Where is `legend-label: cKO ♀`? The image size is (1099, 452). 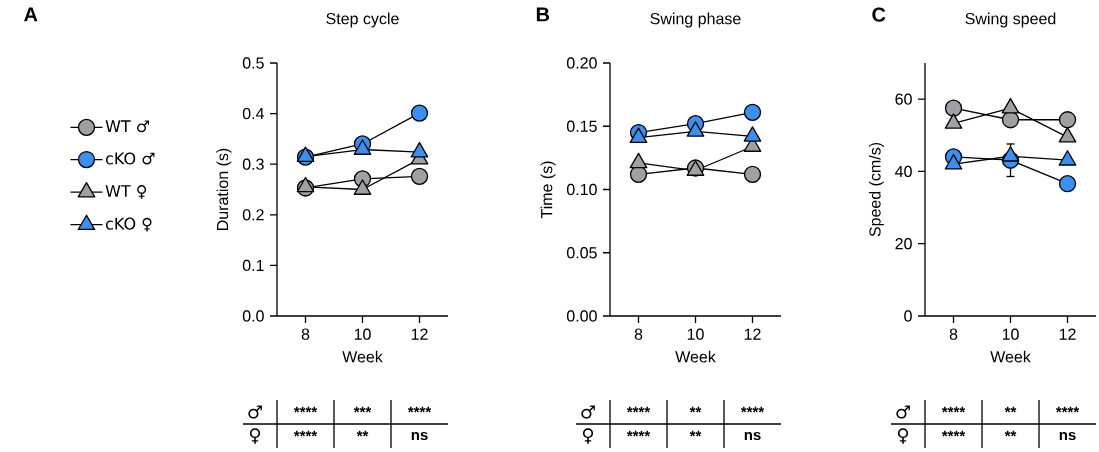 legend-label: cKO ♀ is located at coordinates (128, 224).